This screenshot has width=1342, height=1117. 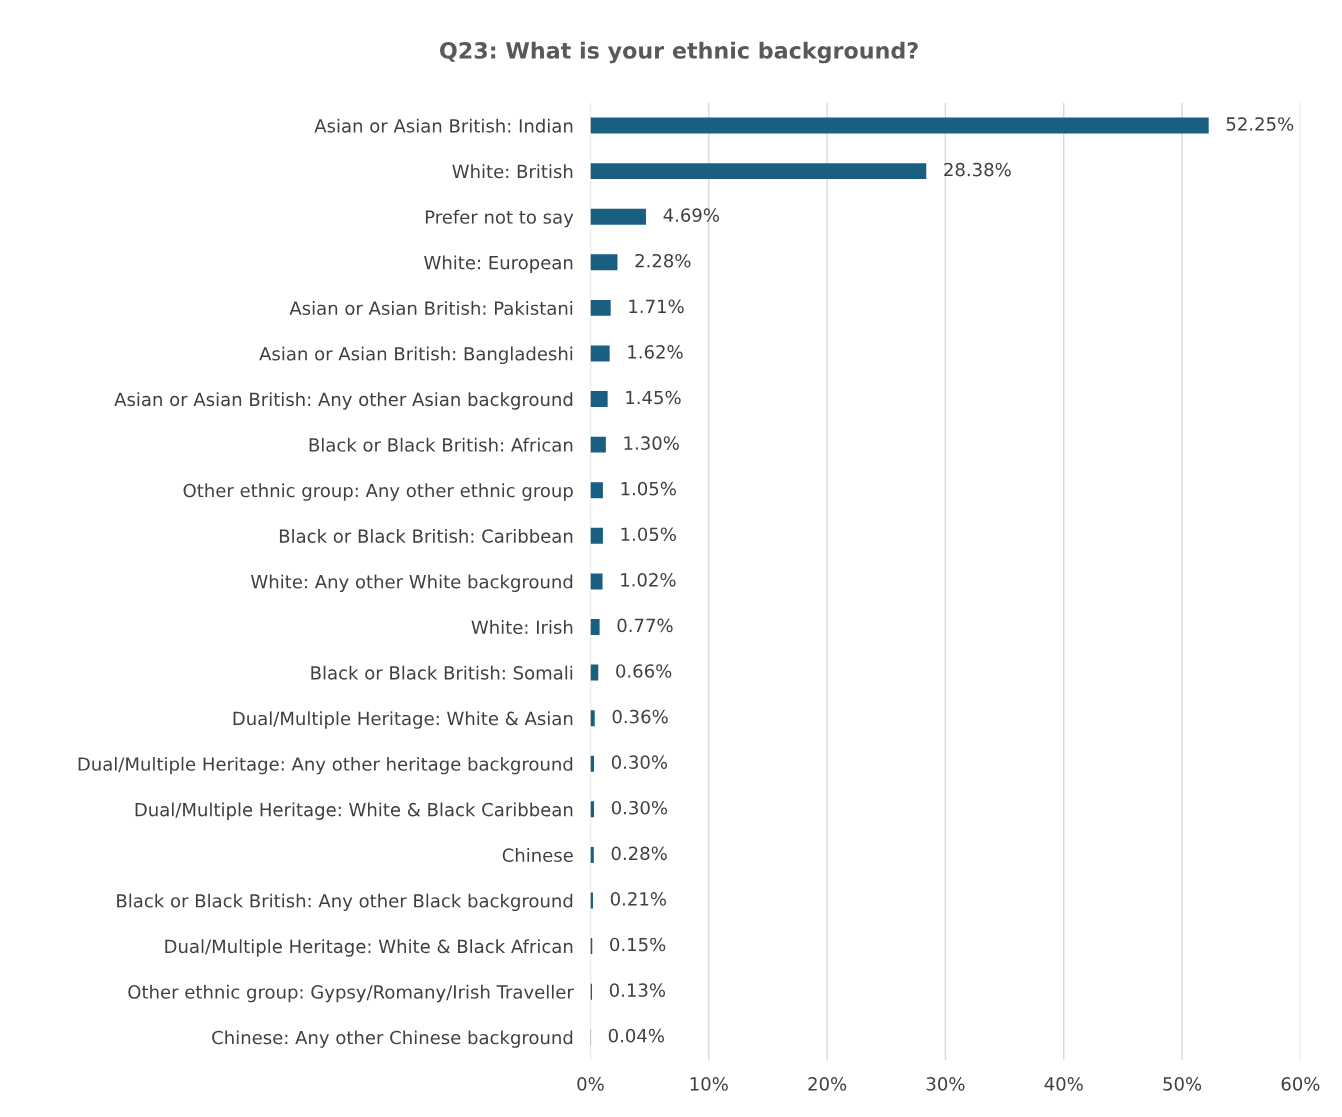 I want to click on x-tick-label: 40%, so click(x=1063, y=1084).